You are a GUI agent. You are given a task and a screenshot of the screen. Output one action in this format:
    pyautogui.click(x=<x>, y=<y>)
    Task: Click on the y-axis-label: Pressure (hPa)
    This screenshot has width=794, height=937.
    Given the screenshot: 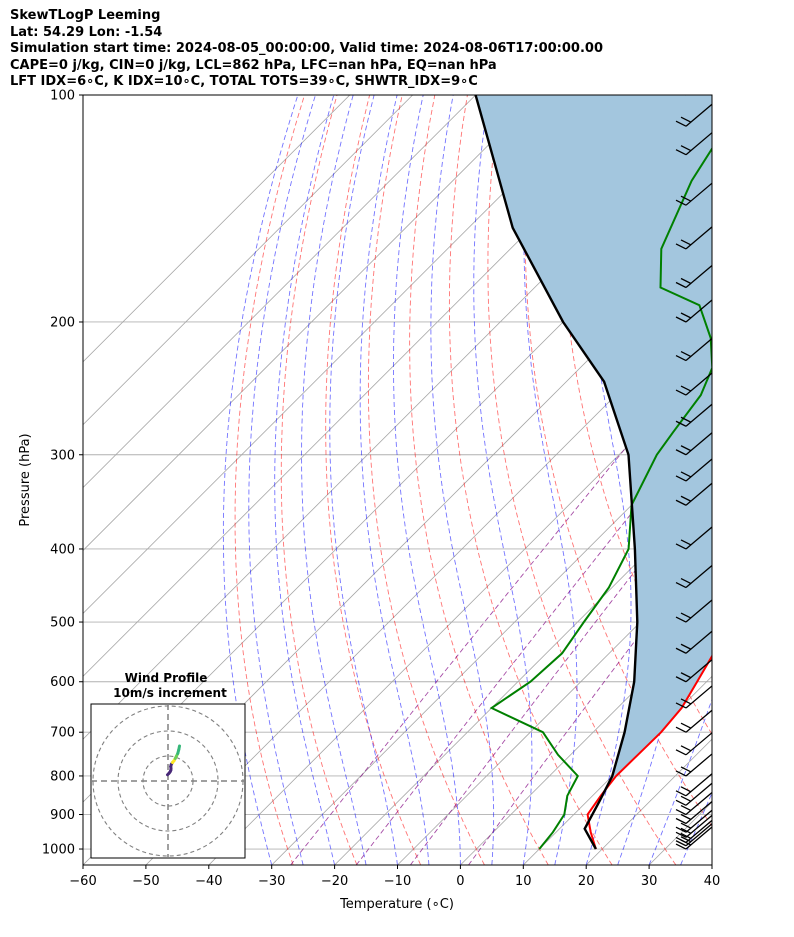 What is the action you would take?
    pyautogui.click(x=25, y=479)
    